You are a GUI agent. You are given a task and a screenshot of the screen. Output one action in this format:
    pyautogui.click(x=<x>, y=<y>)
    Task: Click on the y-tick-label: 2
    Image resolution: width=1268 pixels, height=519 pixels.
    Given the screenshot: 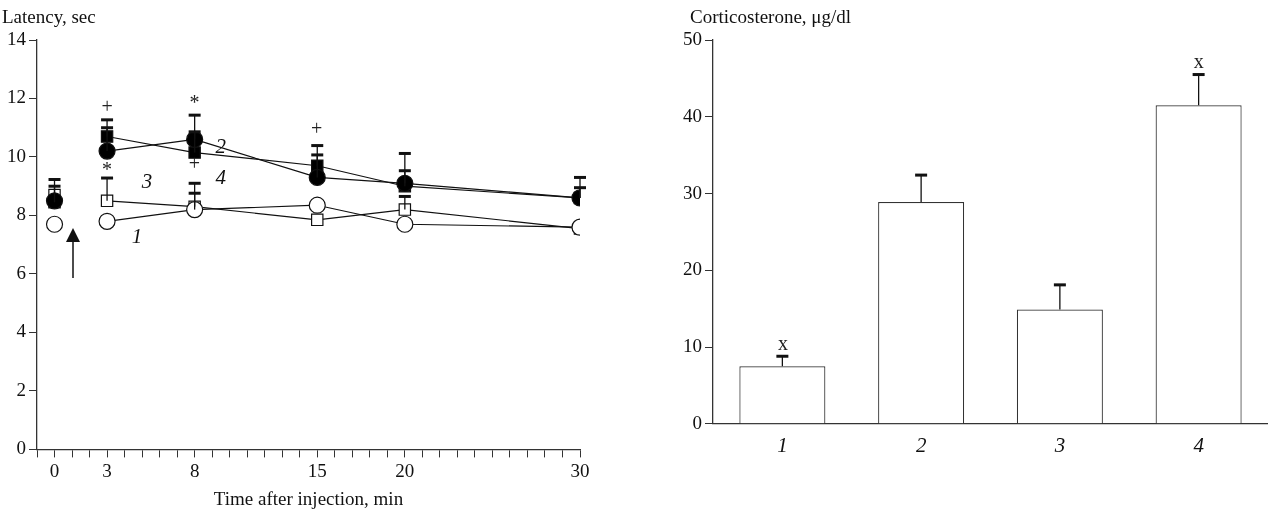 What is the action you would take?
    pyautogui.click(x=21, y=389)
    